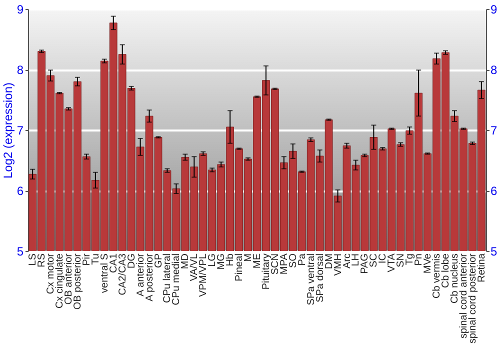 Image resolution: width=500 pixels, height=350 pixels. Describe the element at coordinates (401, 261) in the screenshot. I see `x-tick-label: SN` at that location.